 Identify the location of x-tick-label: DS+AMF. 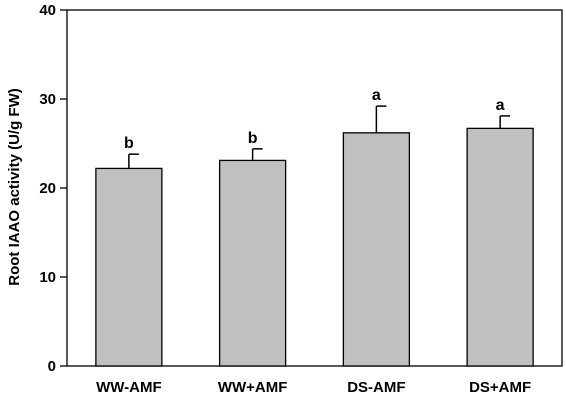
(500, 387).